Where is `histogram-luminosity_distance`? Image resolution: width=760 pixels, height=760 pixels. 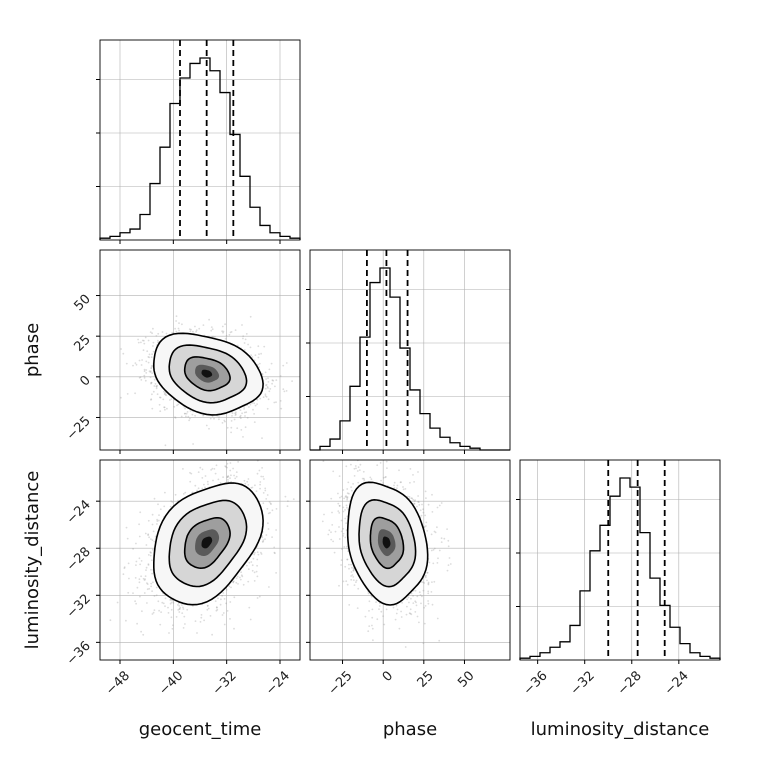
histogram-luminosity_distance is located at coordinates (620, 568).